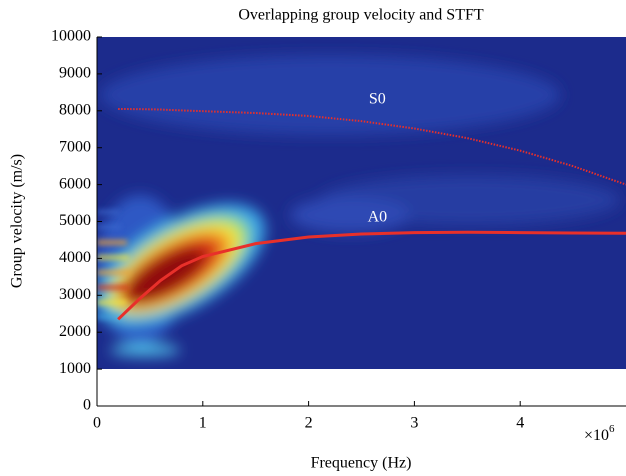 The width and height of the screenshot is (626, 476). Describe the element at coordinates (361, 15) in the screenshot. I see `chart-title: Overlapping group velocity and STFT` at that location.